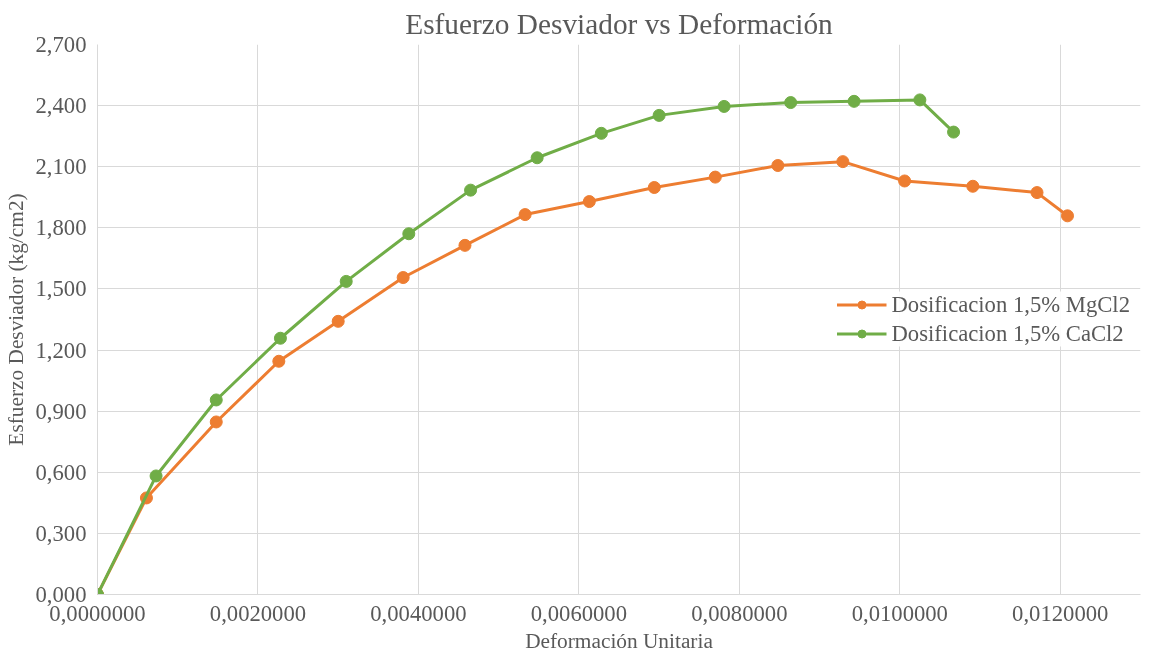 The image size is (1173, 662). What do you see at coordinates (61, 289) in the screenshot?
I see `y-tick-label: 1,500` at bounding box center [61, 289].